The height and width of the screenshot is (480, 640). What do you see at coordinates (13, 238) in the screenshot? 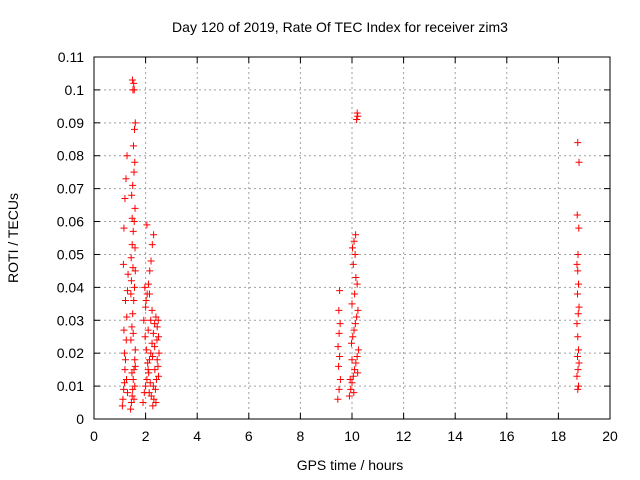
I see `y-axis-label: ROTI / TECUs` at bounding box center [13, 238].